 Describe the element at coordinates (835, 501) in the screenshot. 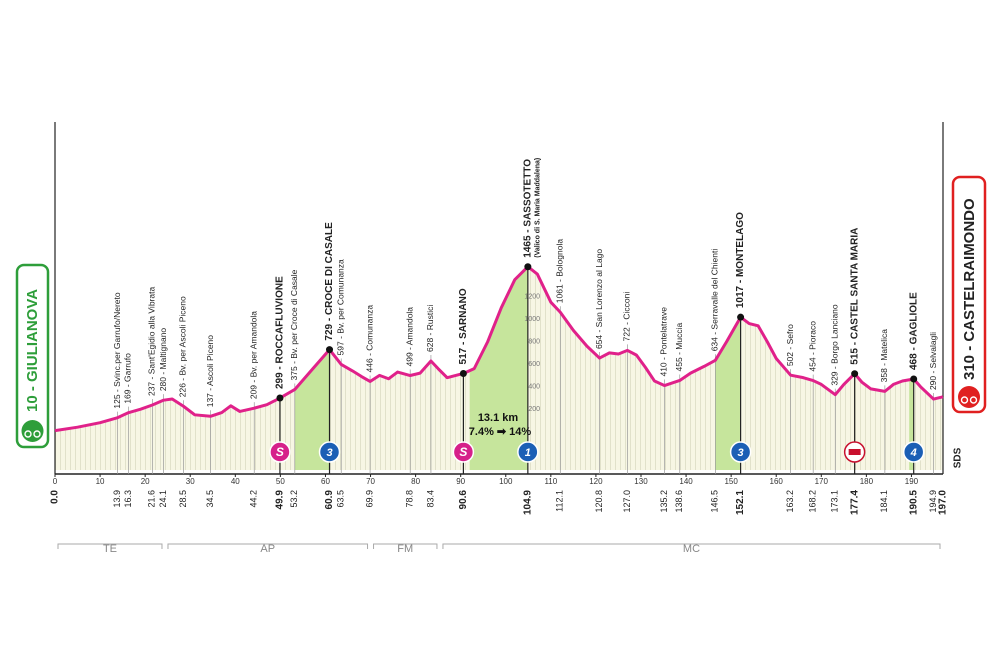

I see `km-label: 173.1` at that location.